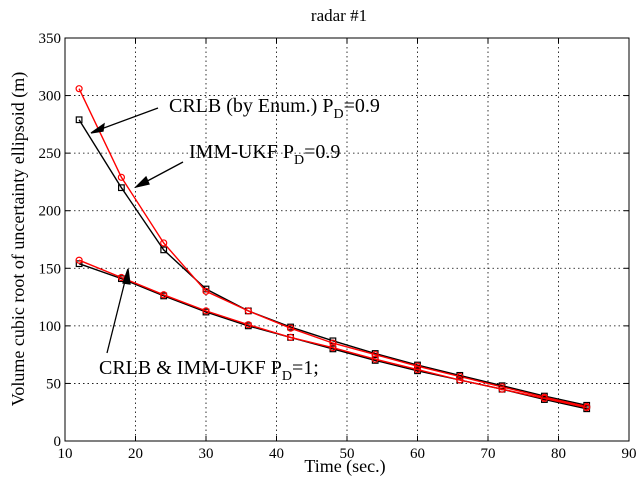  What do you see at coordinates (58, 442) in the screenshot?
I see `y-tick-label: 0` at bounding box center [58, 442].